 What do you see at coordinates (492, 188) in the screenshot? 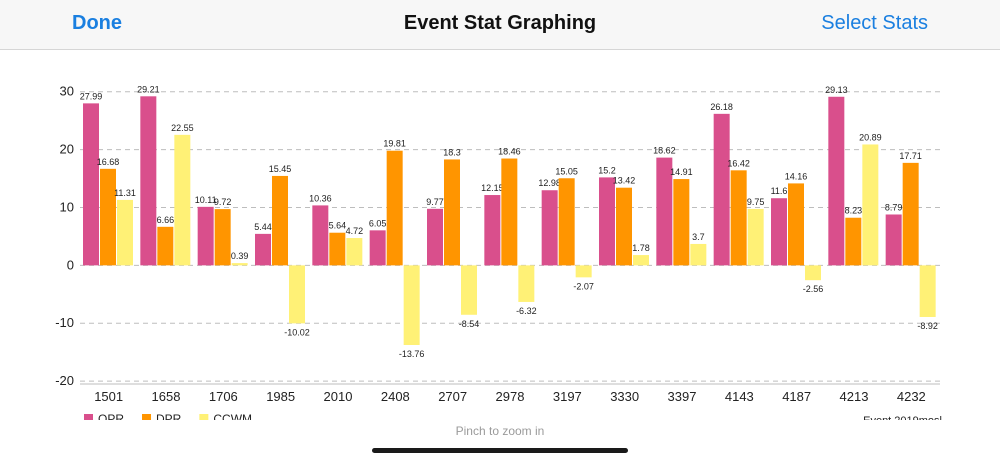
I see `data-label: 12.15` at bounding box center [492, 188].